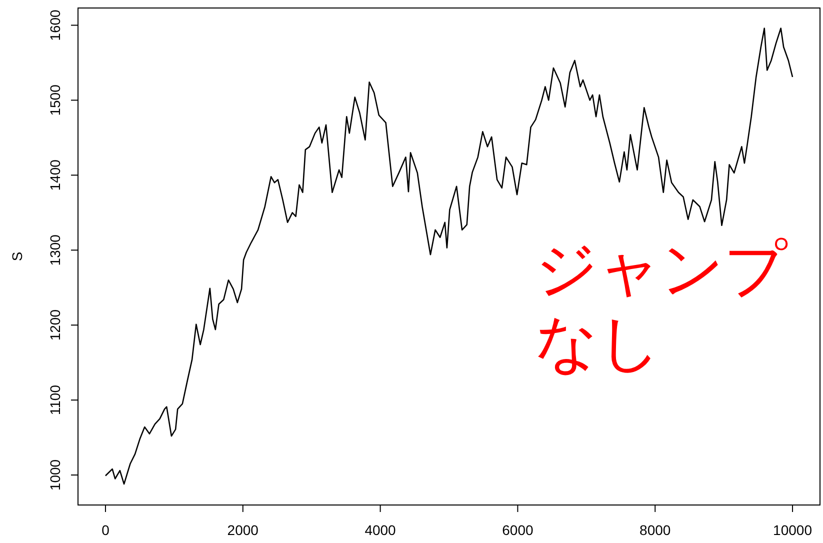  Describe the element at coordinates (55, 250) in the screenshot. I see `y-tick-label: 1300` at that location.